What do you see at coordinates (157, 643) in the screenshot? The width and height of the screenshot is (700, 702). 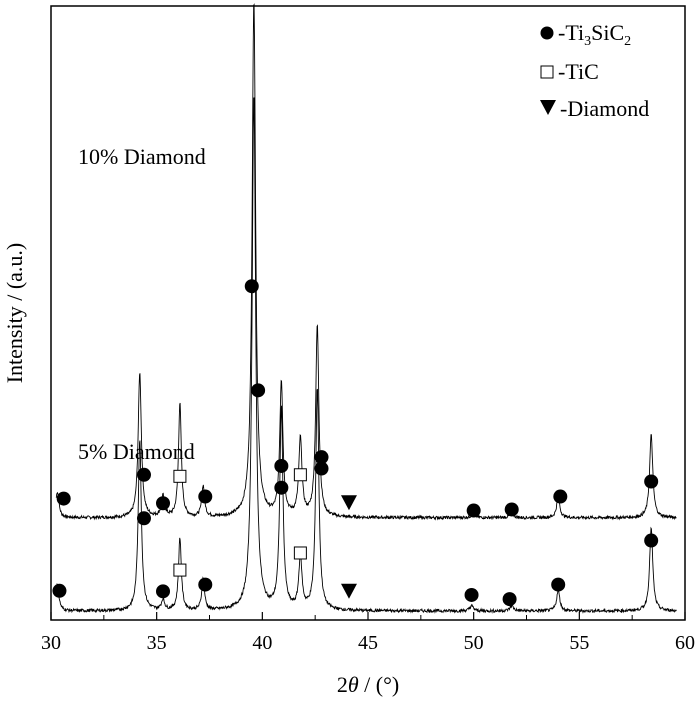 I see `x-tick-label-35: 35` at bounding box center [157, 643].